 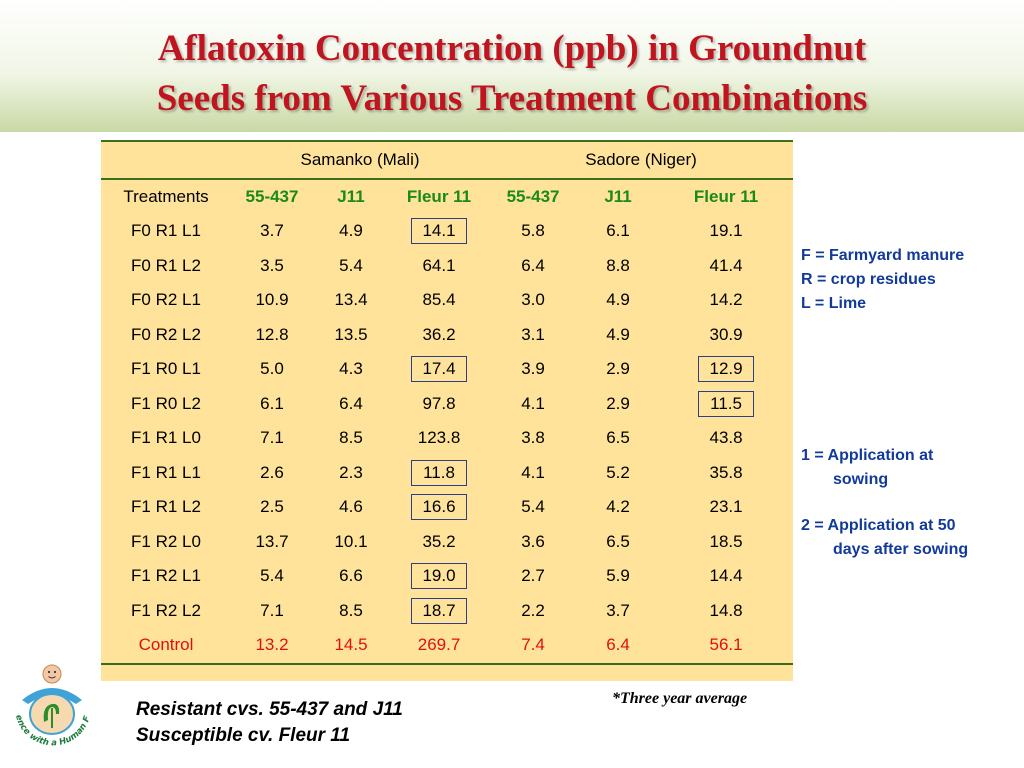 I want to click on highlighted-value: 12.9, so click(x=726, y=369).